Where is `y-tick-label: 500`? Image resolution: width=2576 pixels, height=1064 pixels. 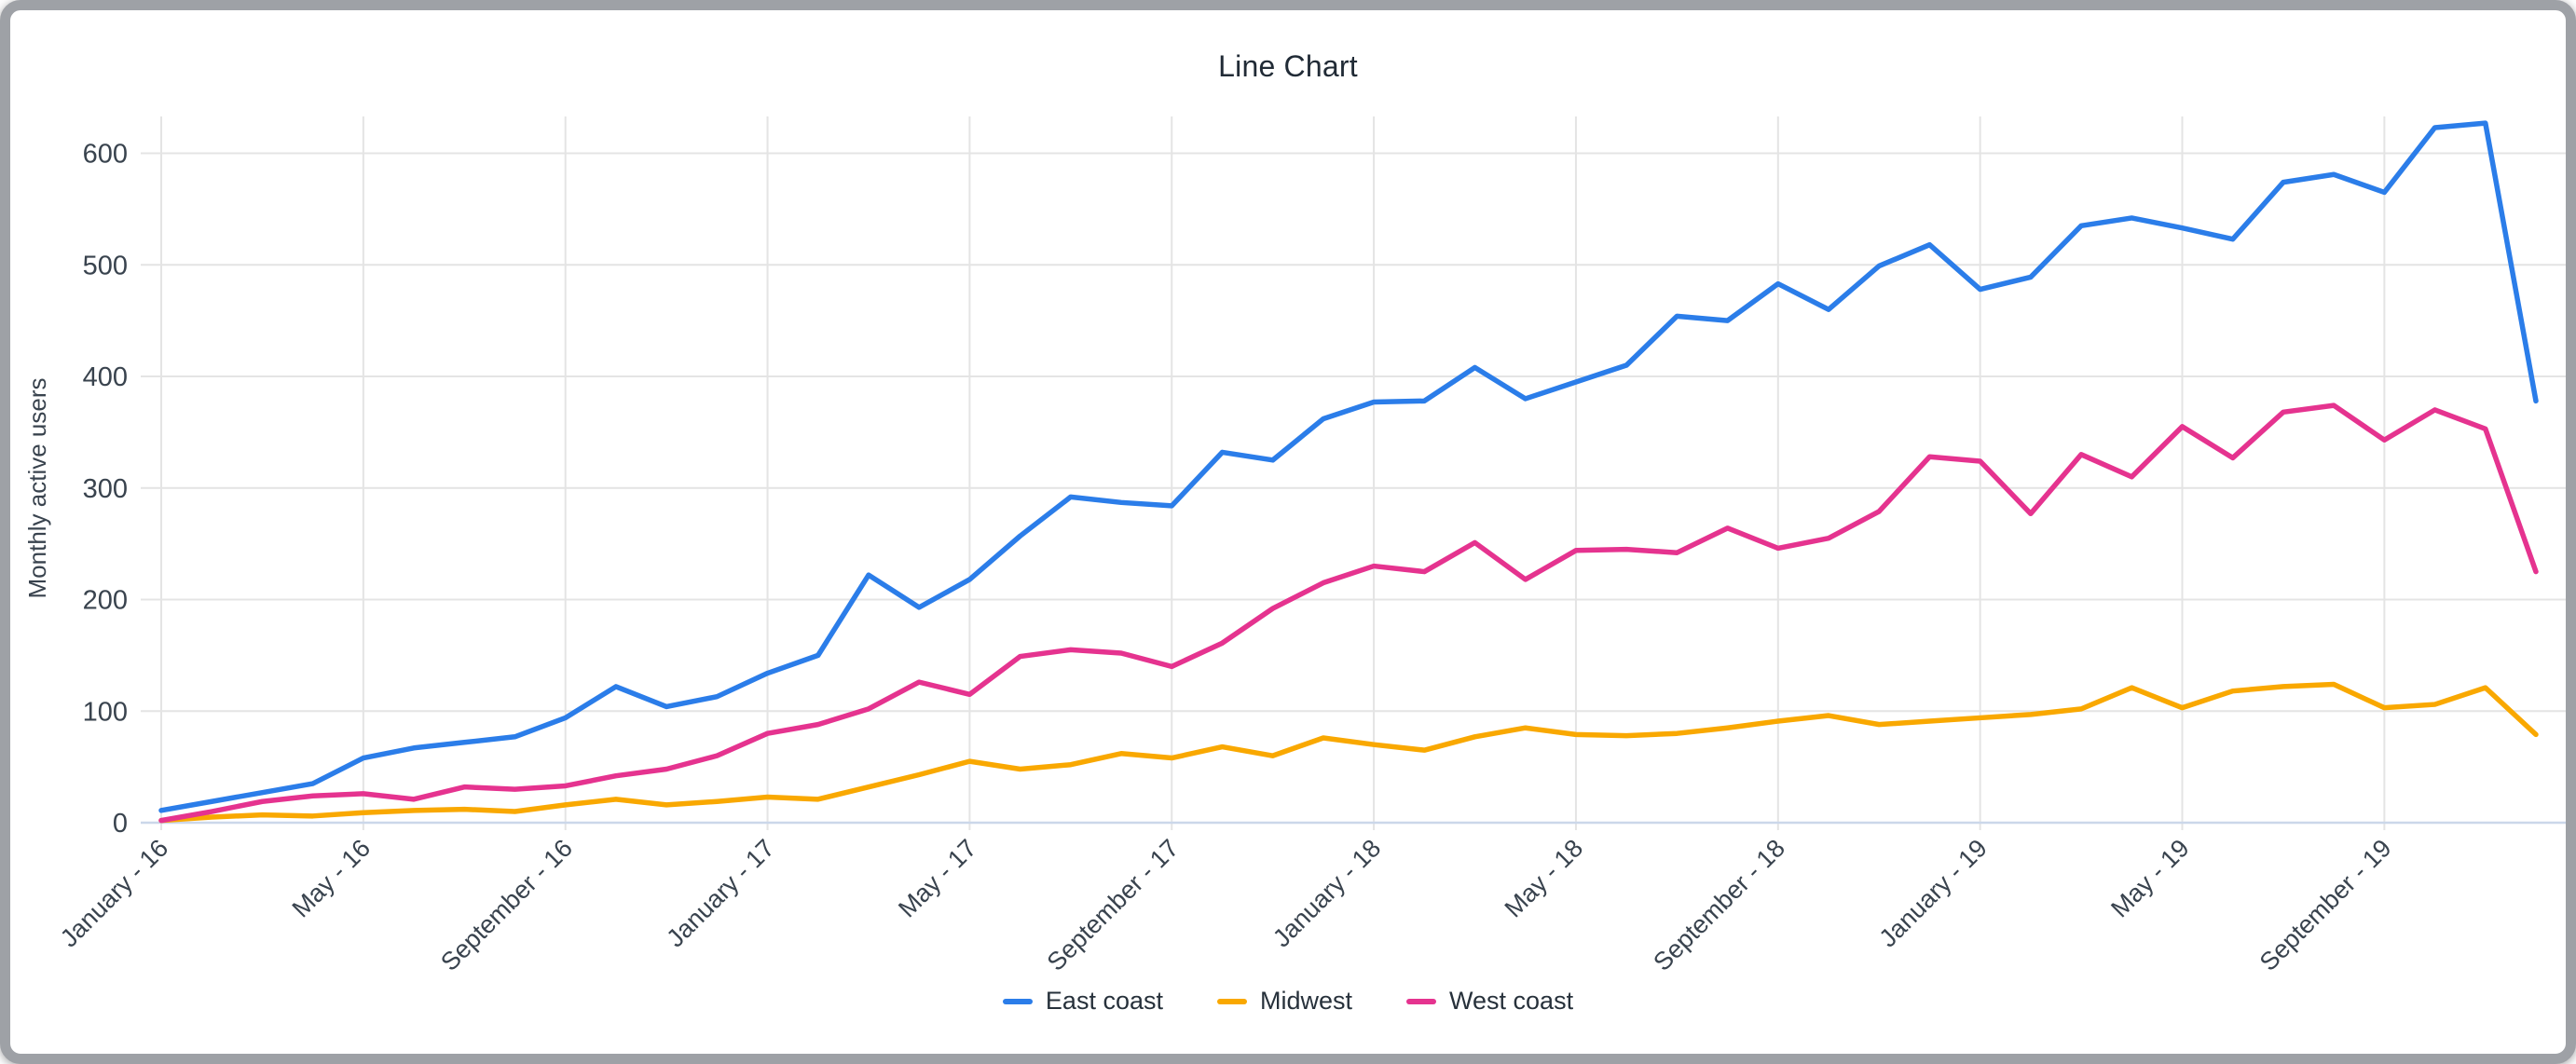 y-tick-label: 500 is located at coordinates (105, 265).